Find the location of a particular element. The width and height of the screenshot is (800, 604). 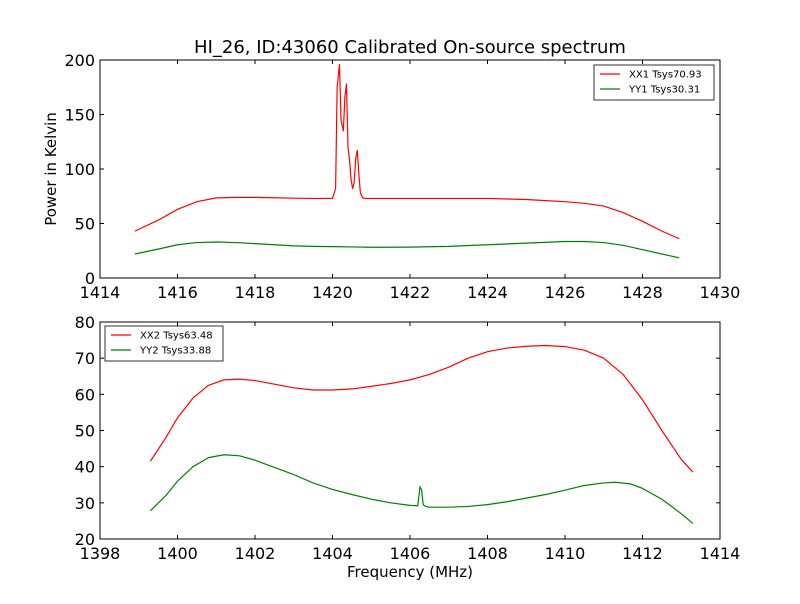

x-tick-label: 1398 is located at coordinates (100, 553).